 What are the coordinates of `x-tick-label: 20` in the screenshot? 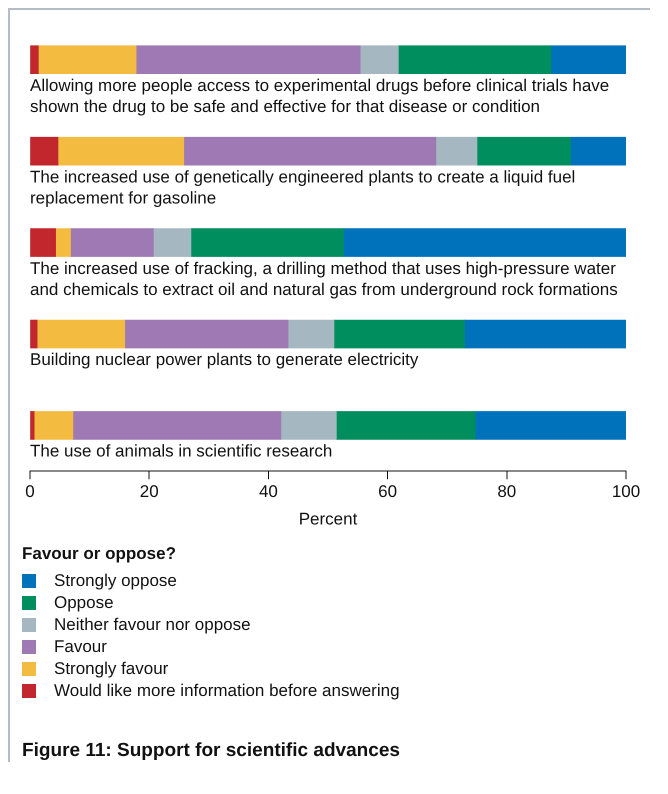 It's located at (149, 492).